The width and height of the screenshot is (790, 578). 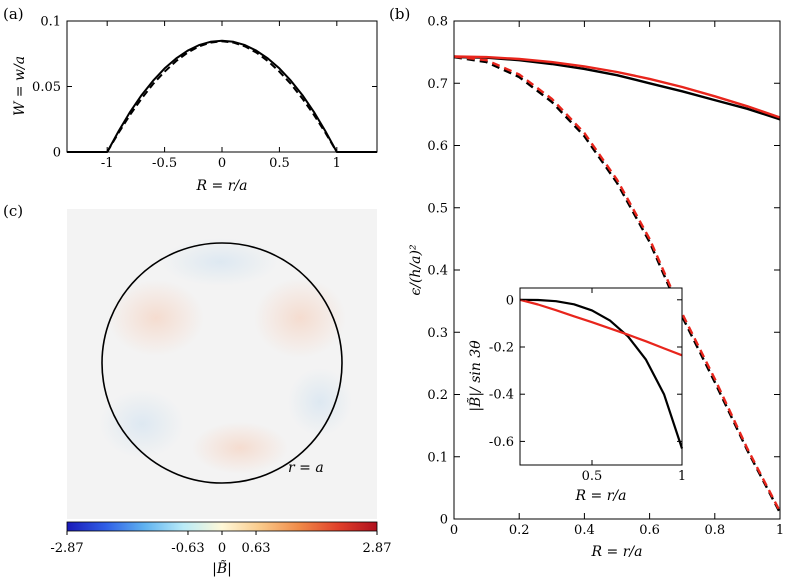 What do you see at coordinates (50, 22) in the screenshot?
I see `panel-a-y-tick-label: 0.1` at bounding box center [50, 22].